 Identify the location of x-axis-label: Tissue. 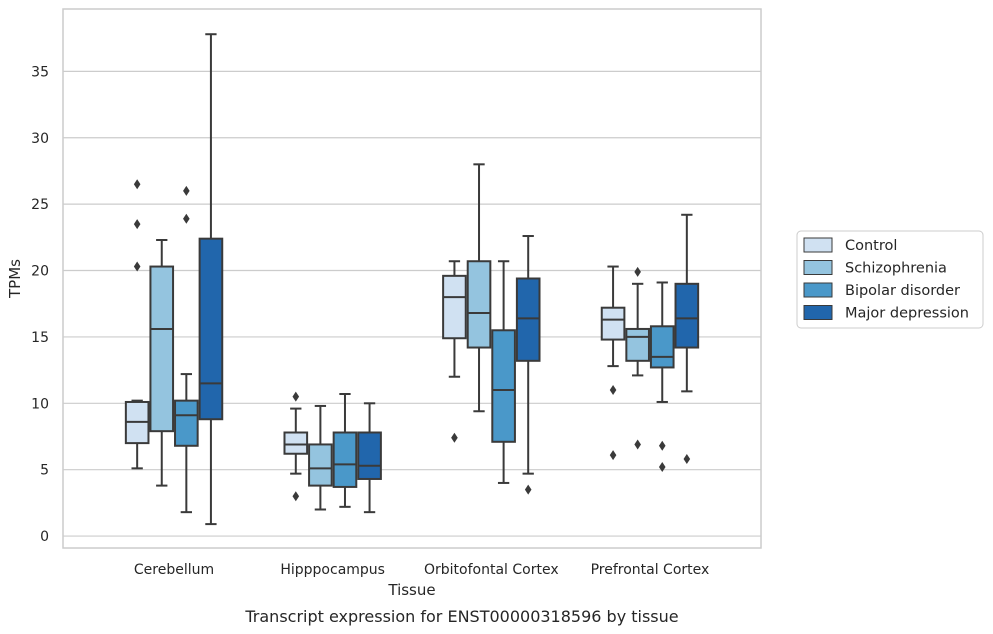
(411, 590).